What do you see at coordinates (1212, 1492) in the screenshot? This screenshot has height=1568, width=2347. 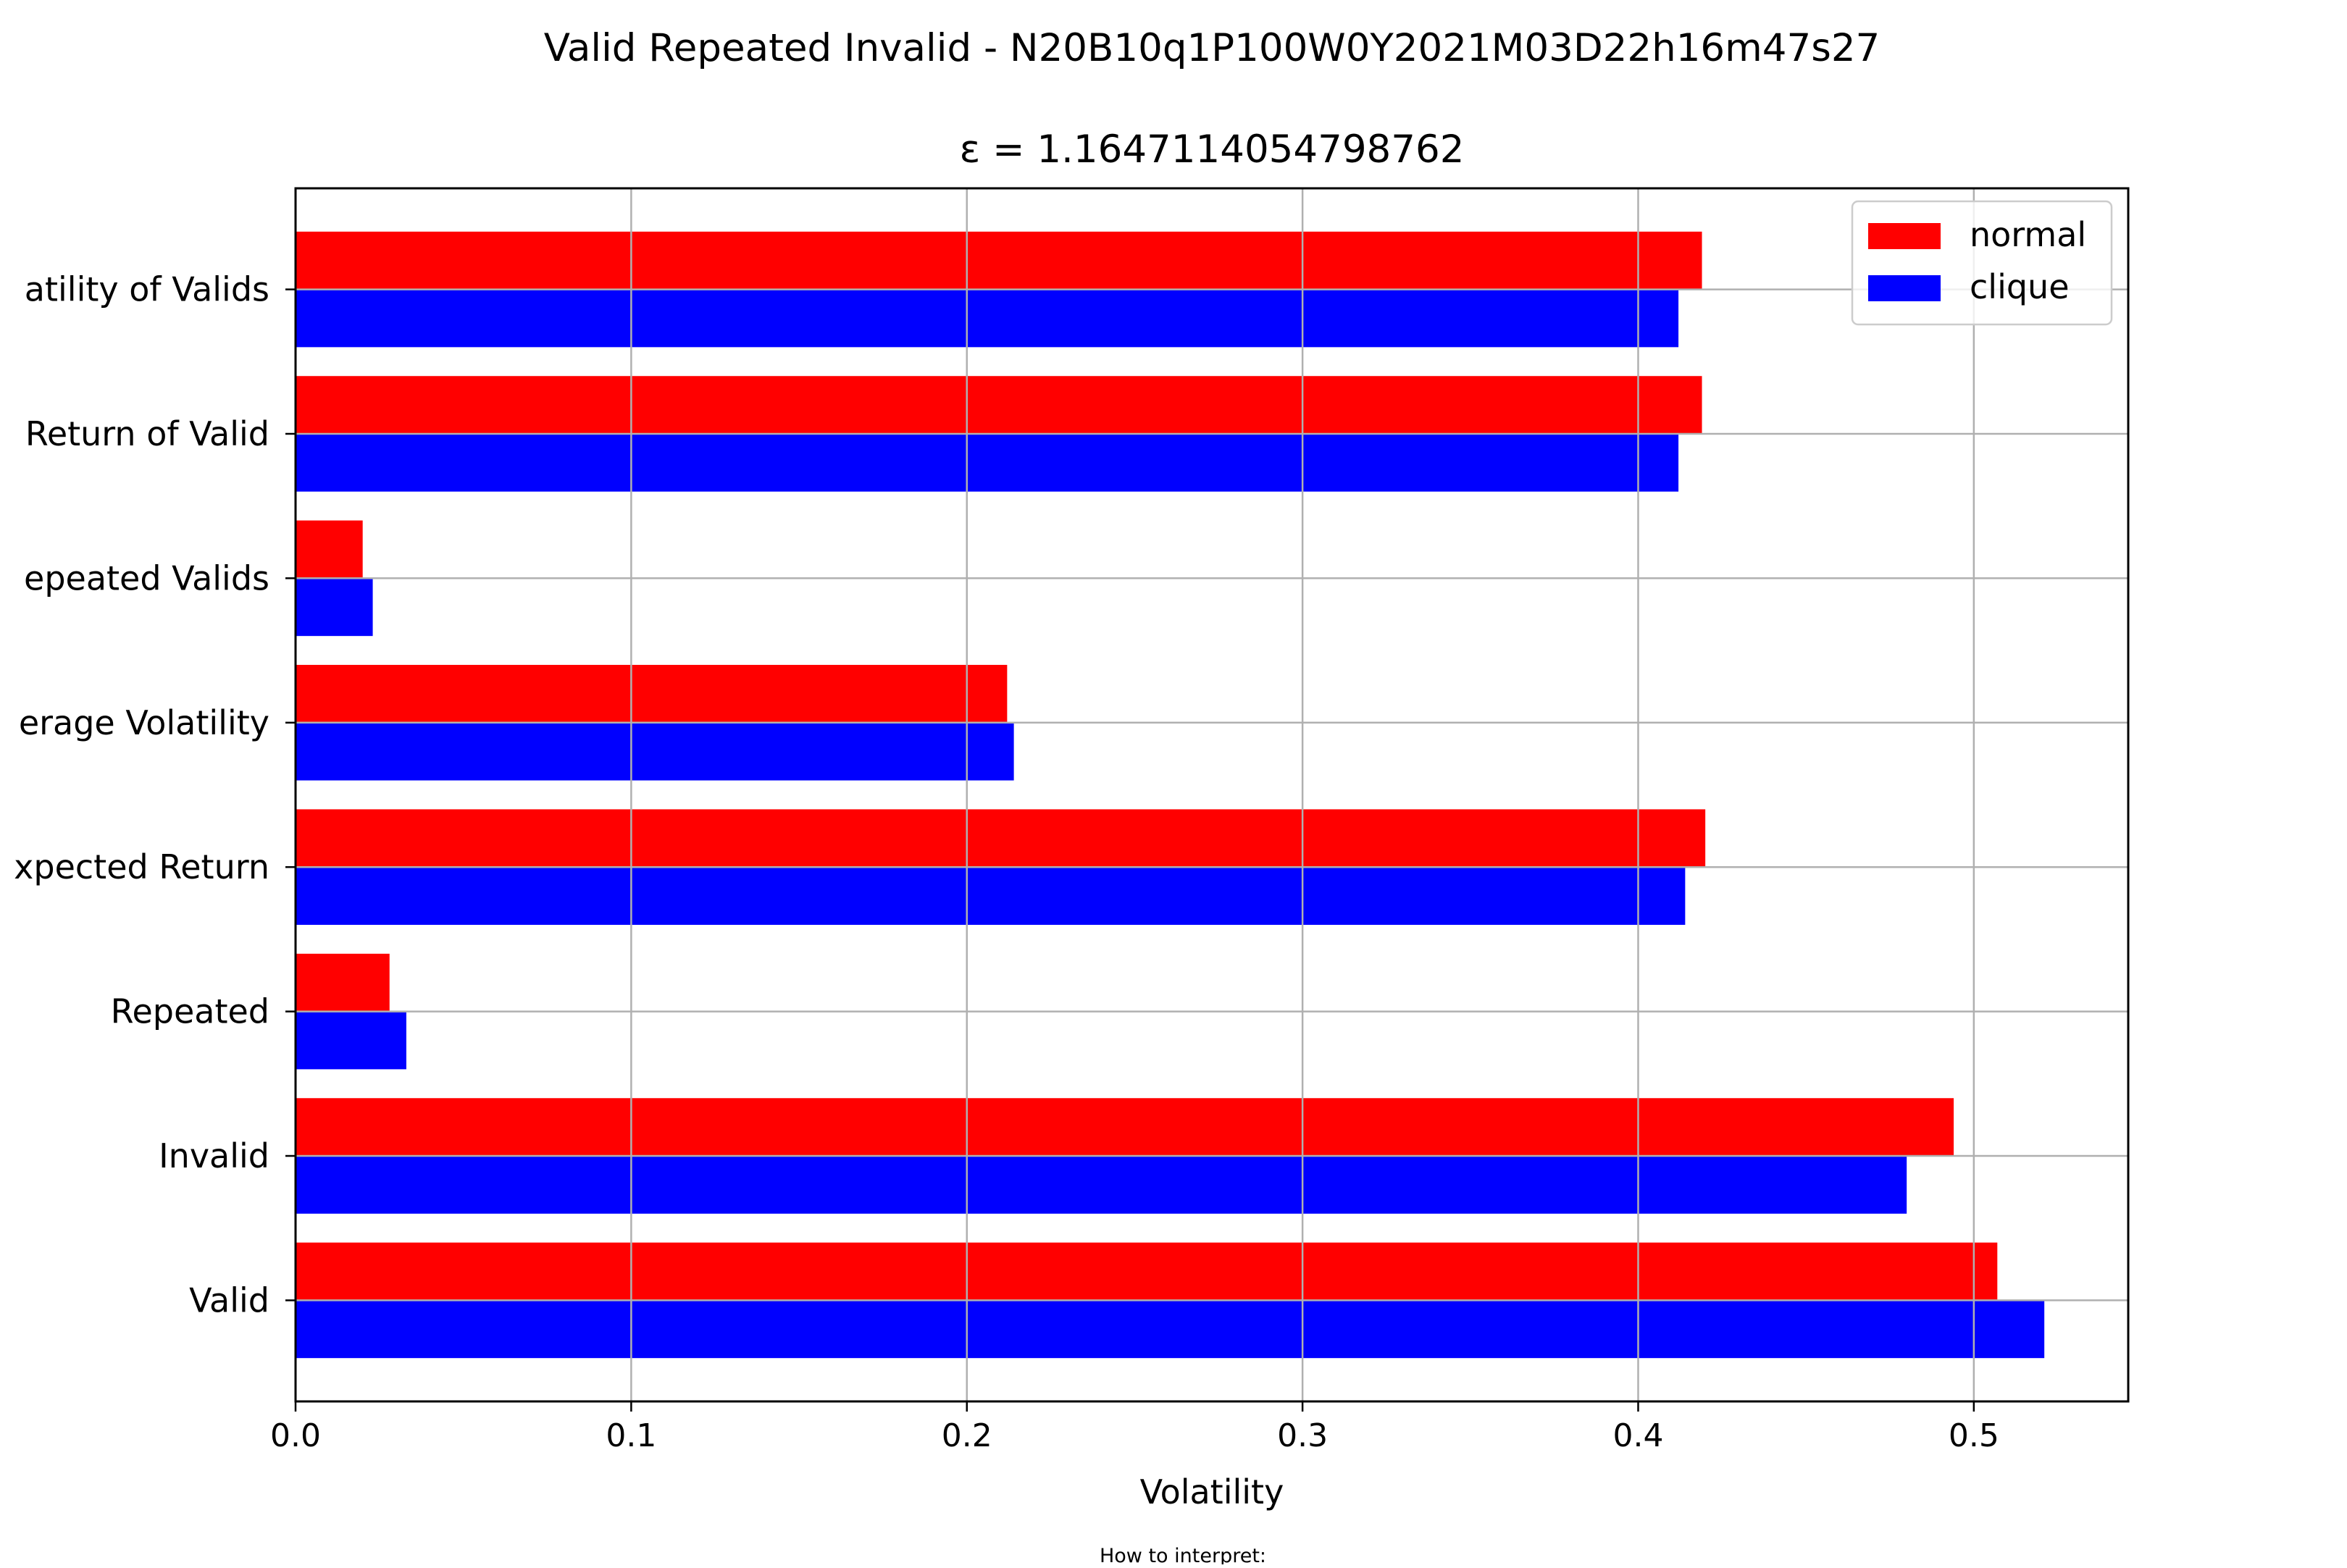 I see `x-axis-label: Volatility` at bounding box center [1212, 1492].